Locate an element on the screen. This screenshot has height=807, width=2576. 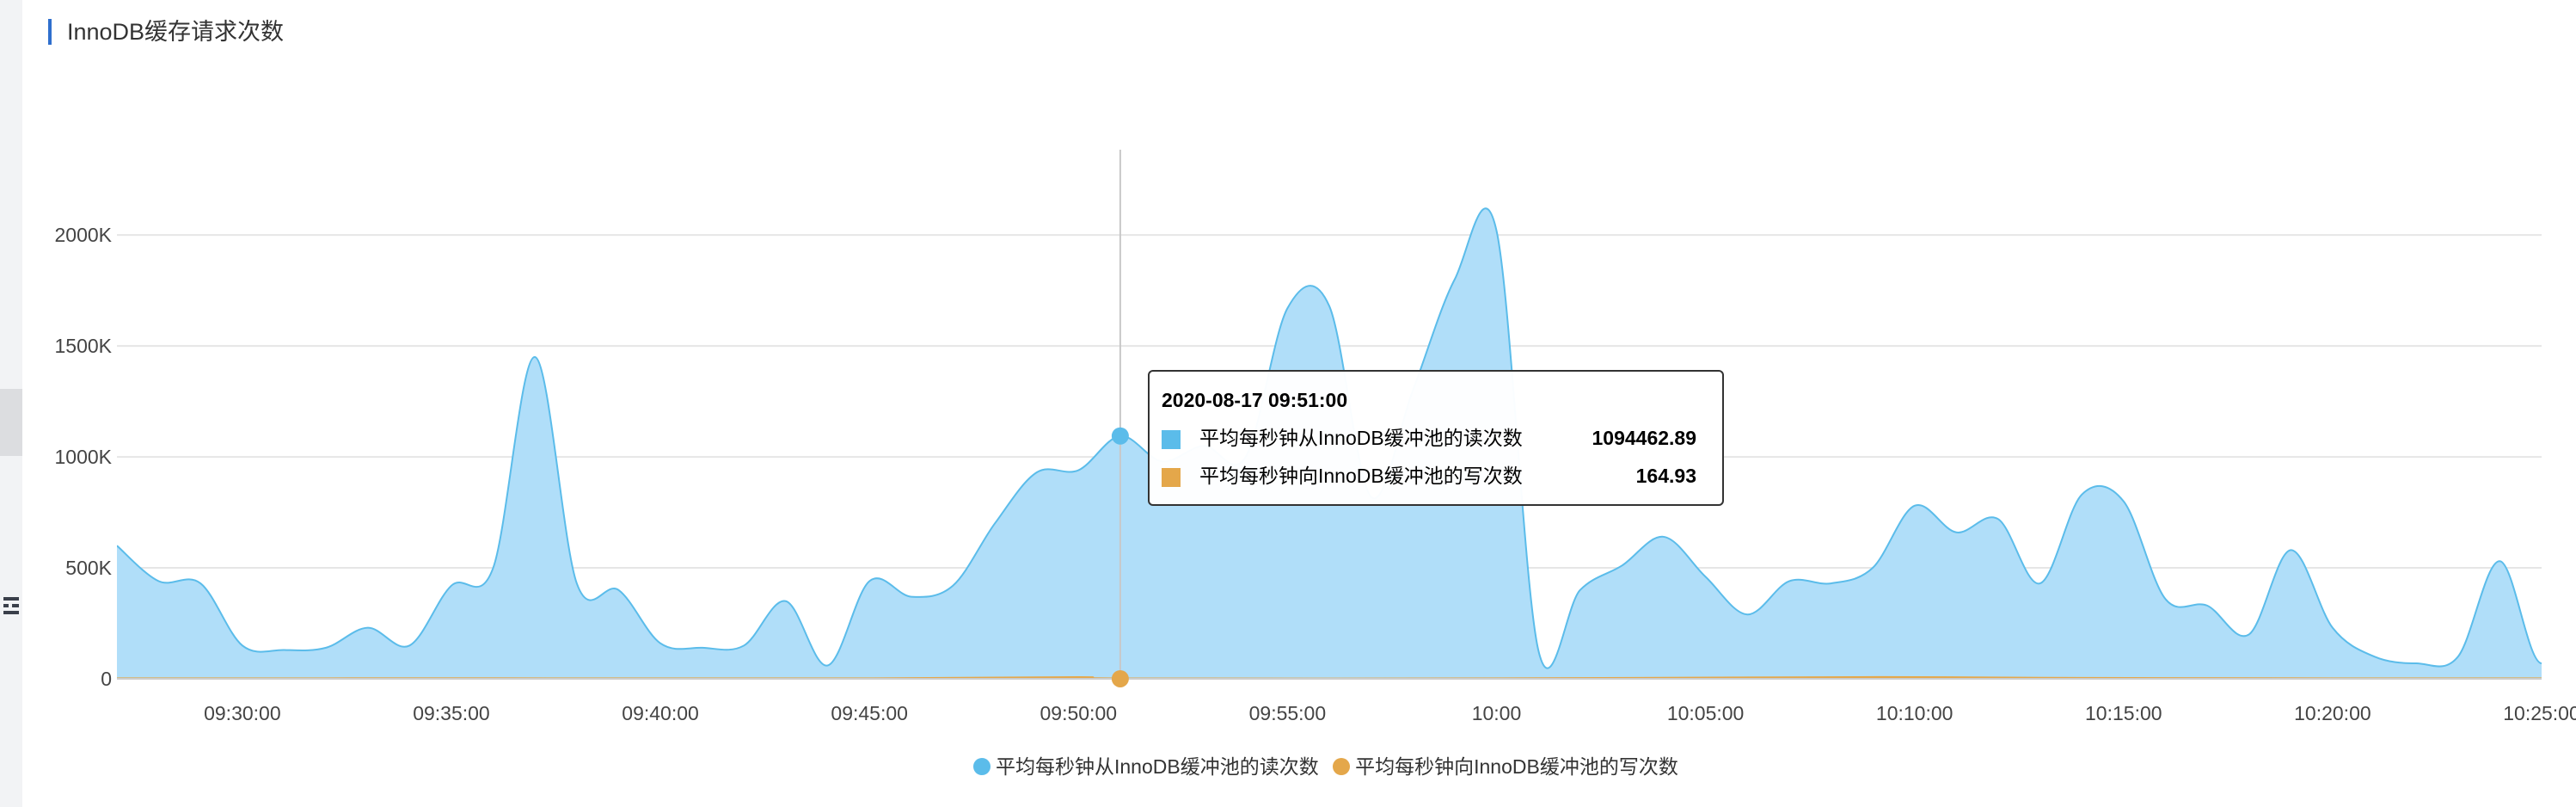
legend-item-write: 平均每秒钟向InnoDB缓冲池的写次数 is located at coordinates (1505, 764).